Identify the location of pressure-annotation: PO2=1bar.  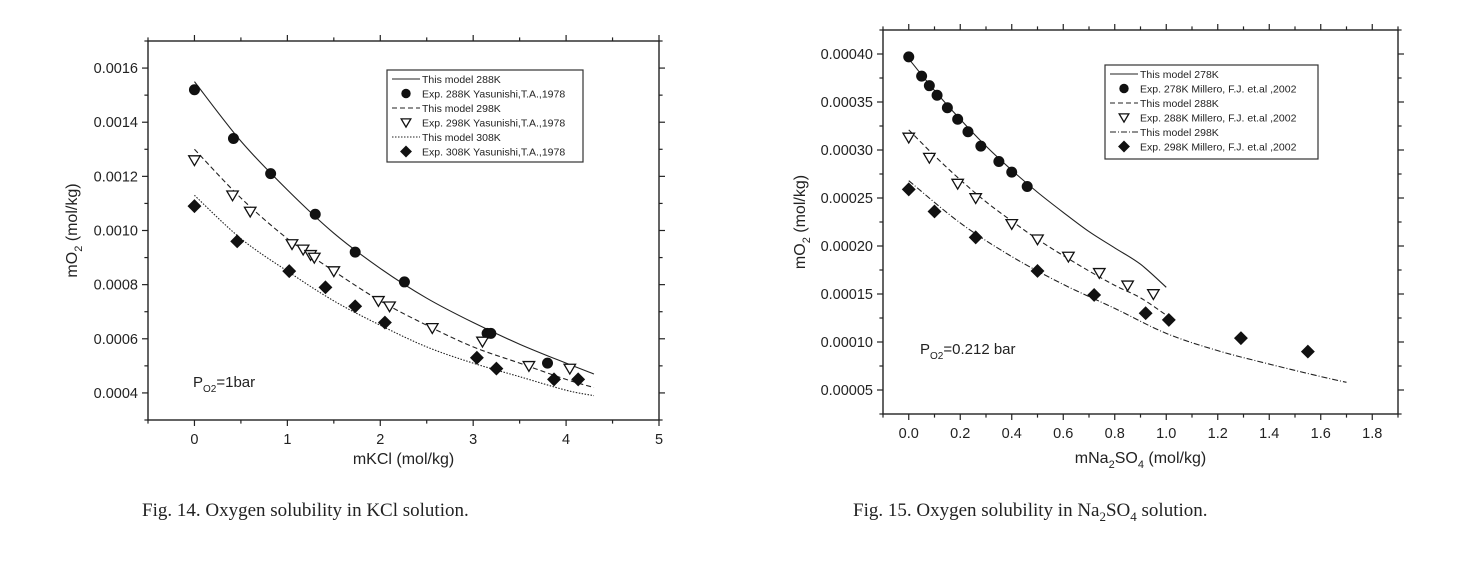
(224, 384).